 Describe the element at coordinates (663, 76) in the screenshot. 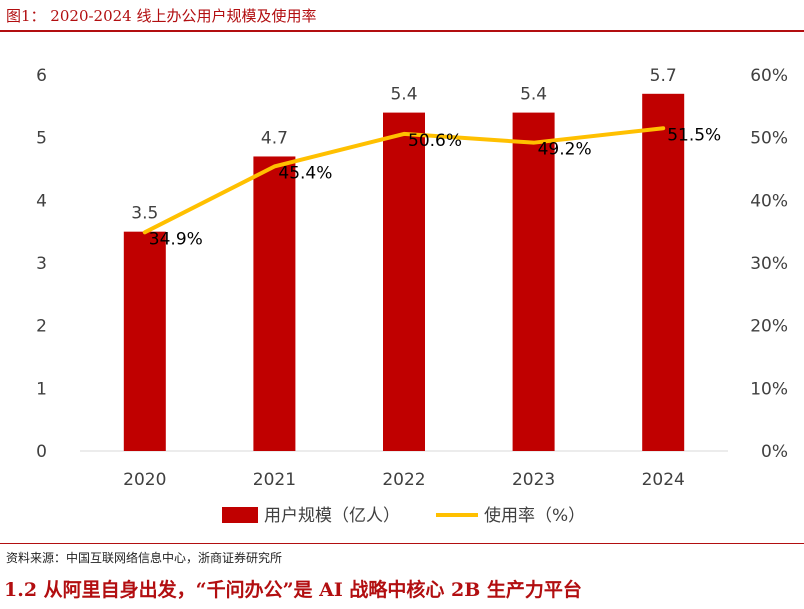

I see `bar-value-label: 5.7` at that location.